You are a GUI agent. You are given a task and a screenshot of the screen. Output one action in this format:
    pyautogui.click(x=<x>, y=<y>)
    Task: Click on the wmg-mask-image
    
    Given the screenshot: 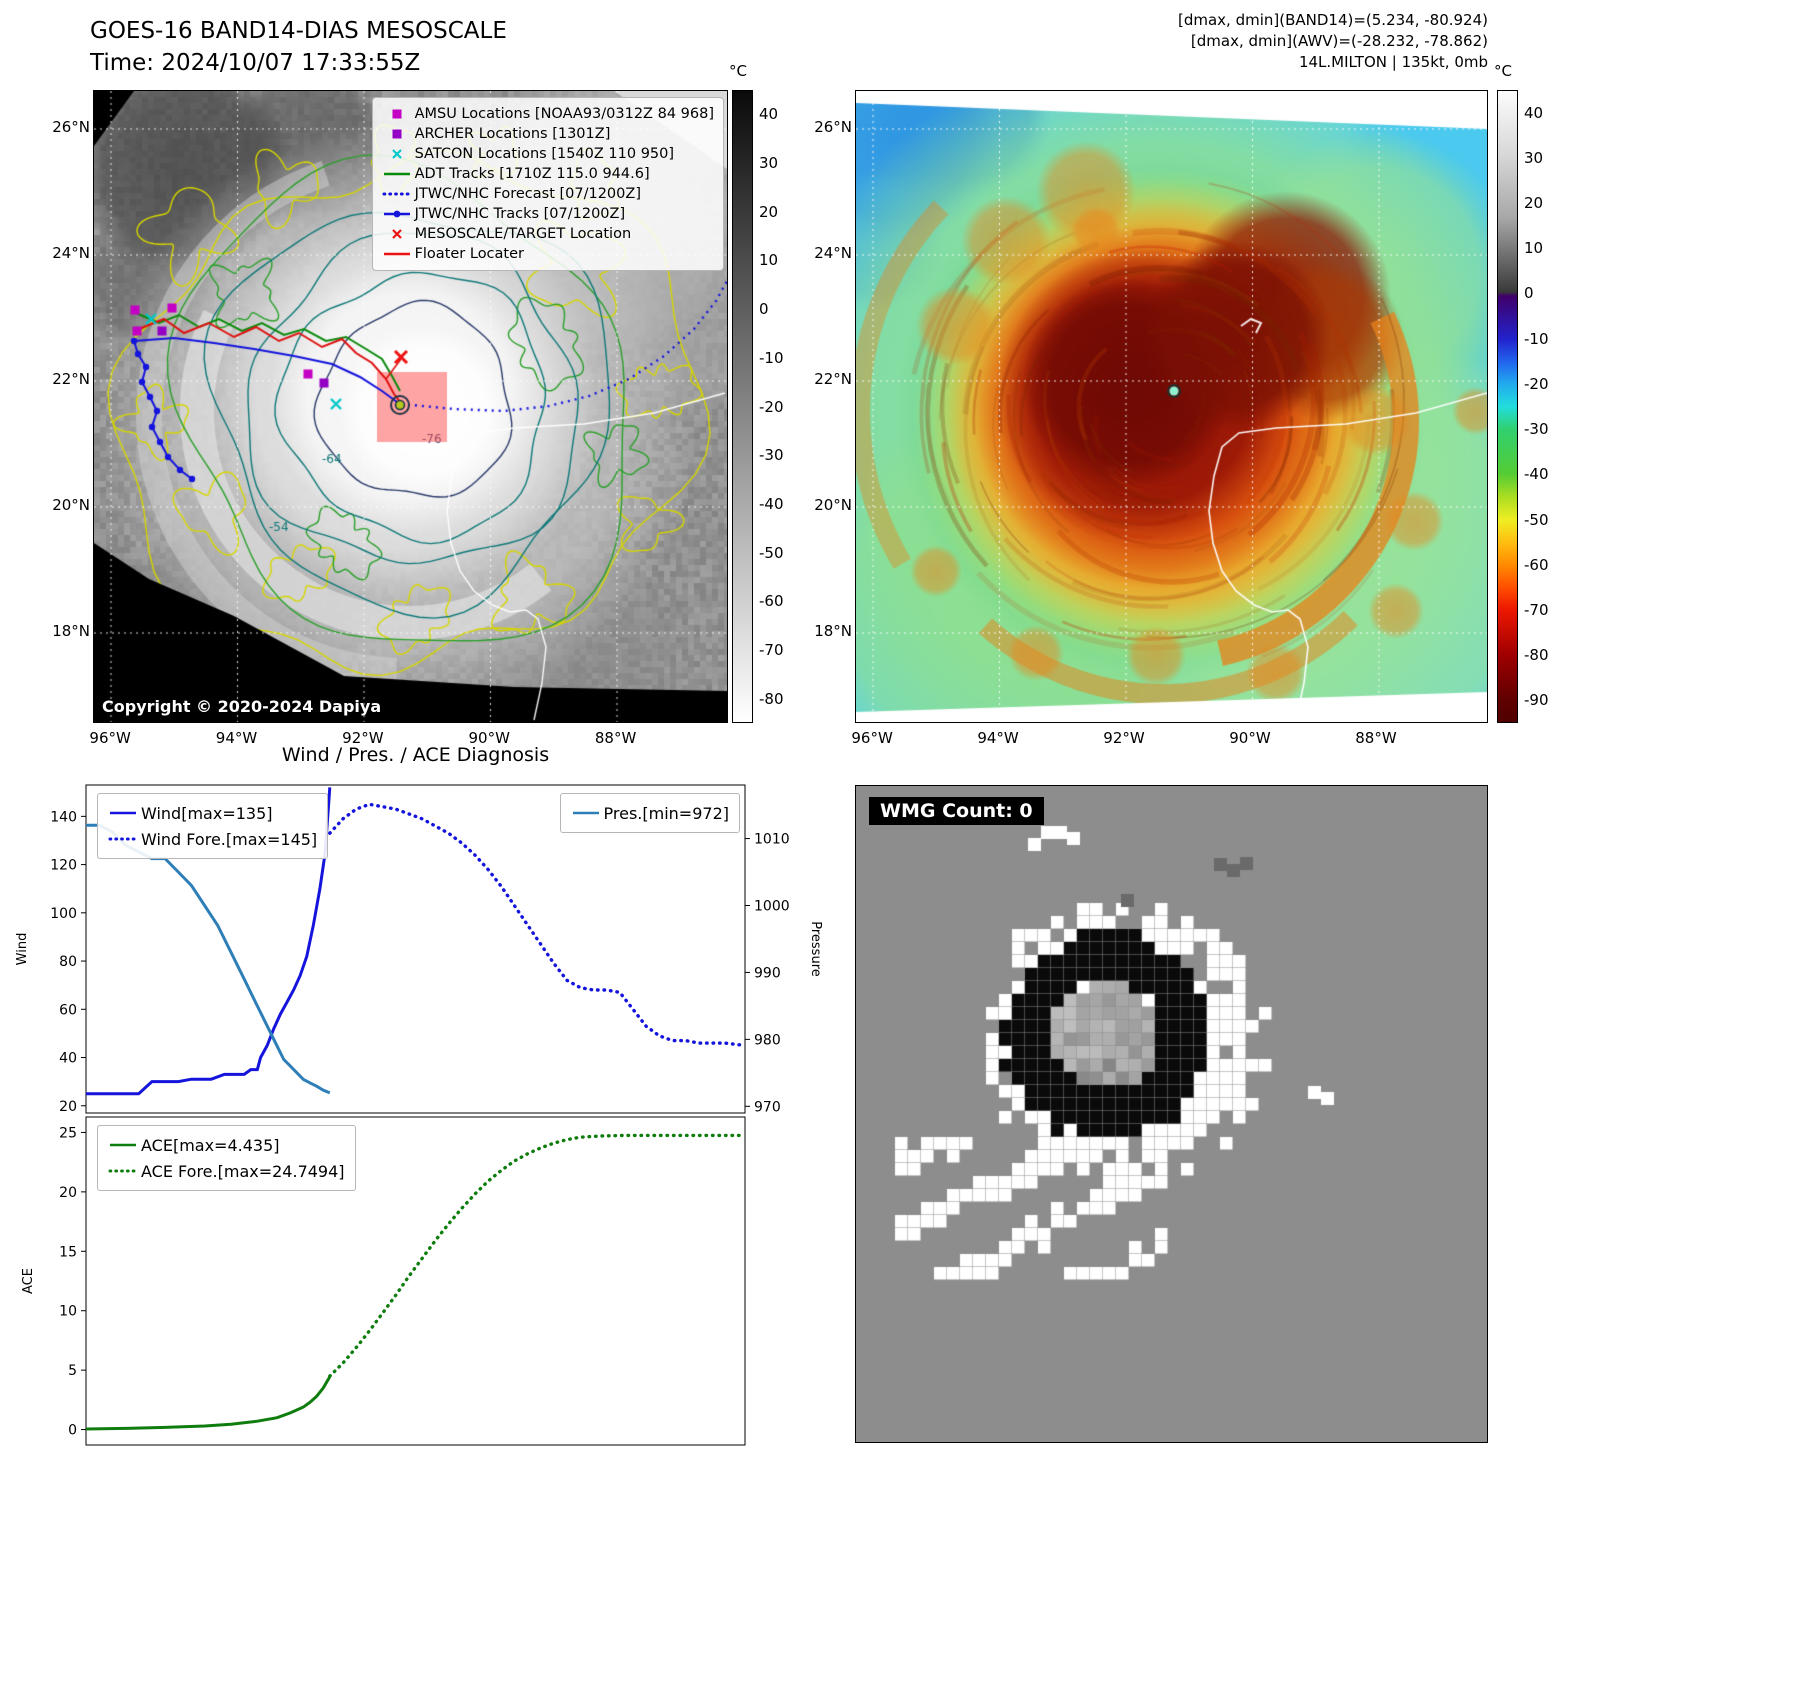 What is the action you would take?
    pyautogui.click(x=1171, y=1114)
    